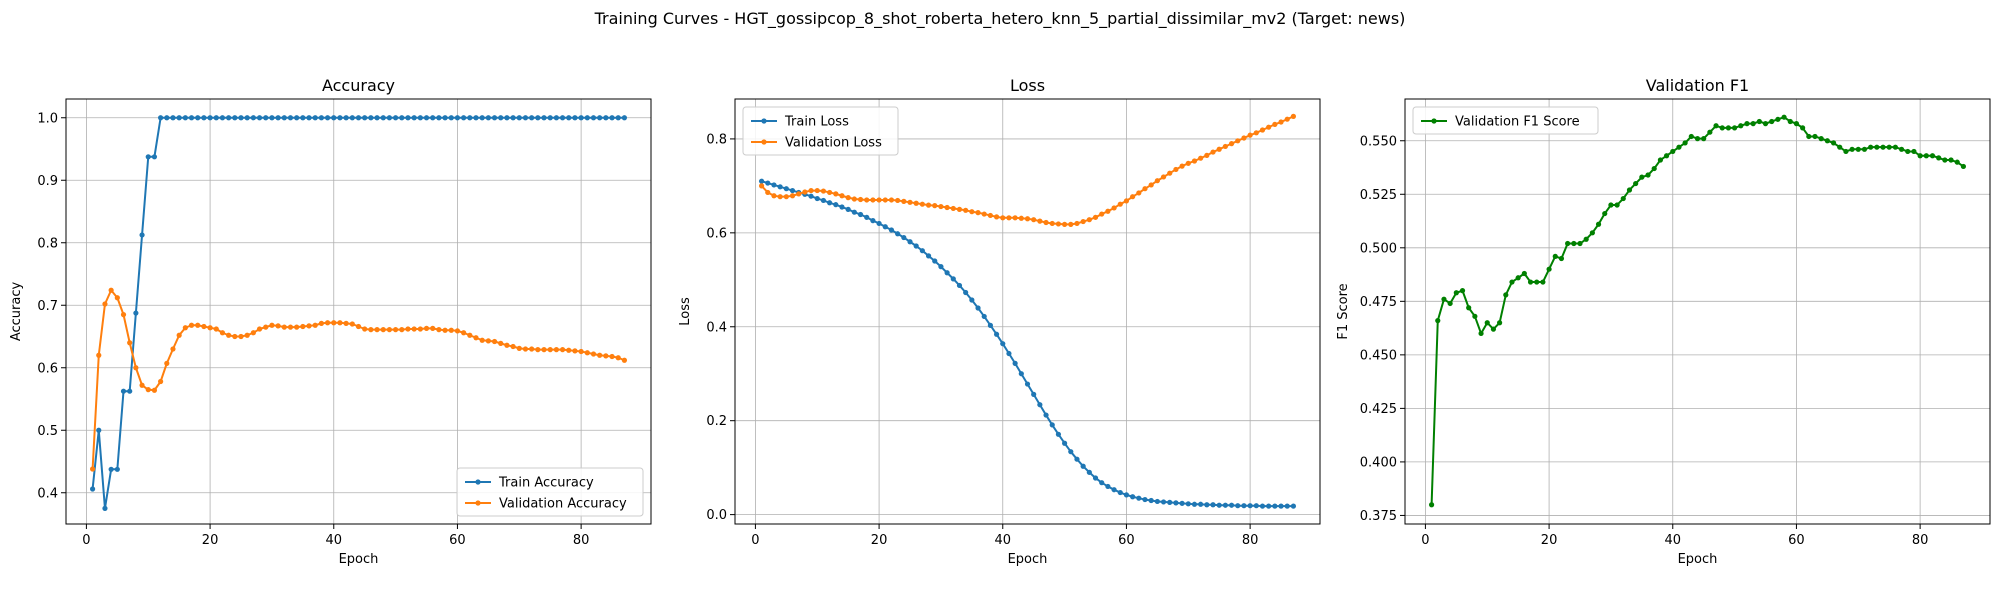  I want to click on y-tick-label: 0.7, so click(47, 306).